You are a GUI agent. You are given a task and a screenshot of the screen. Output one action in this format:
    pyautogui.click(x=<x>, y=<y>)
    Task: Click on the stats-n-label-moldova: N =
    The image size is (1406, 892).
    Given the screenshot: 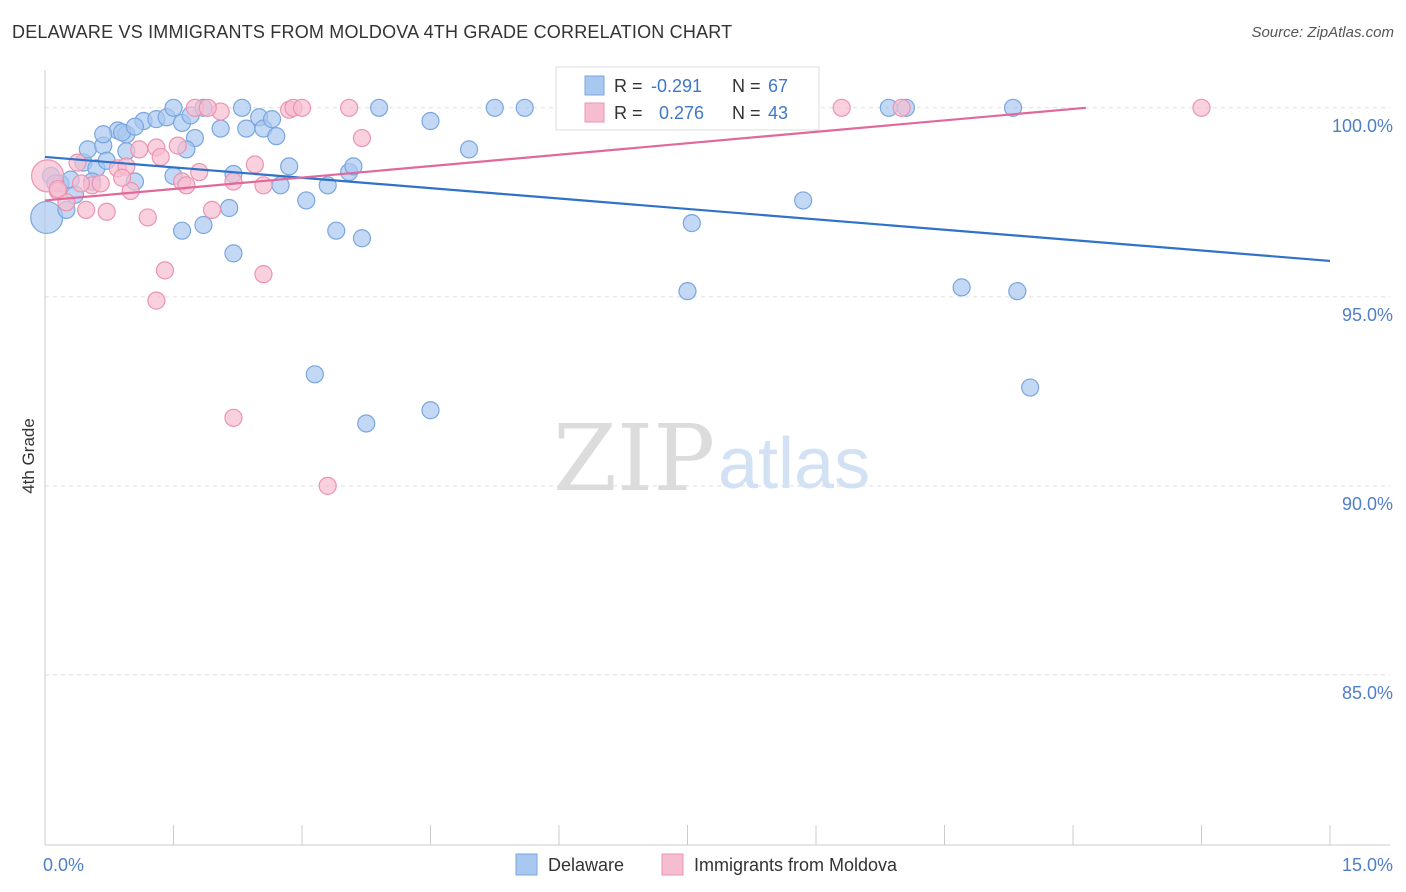 What is the action you would take?
    pyautogui.click(x=746, y=113)
    